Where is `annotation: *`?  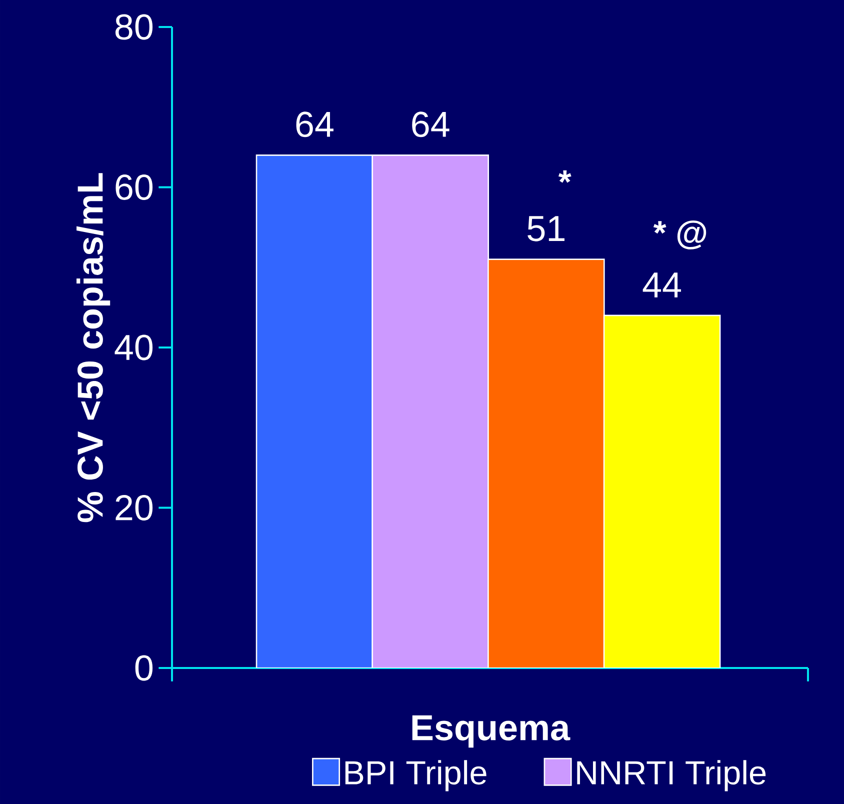
annotation: * is located at coordinates (565, 176).